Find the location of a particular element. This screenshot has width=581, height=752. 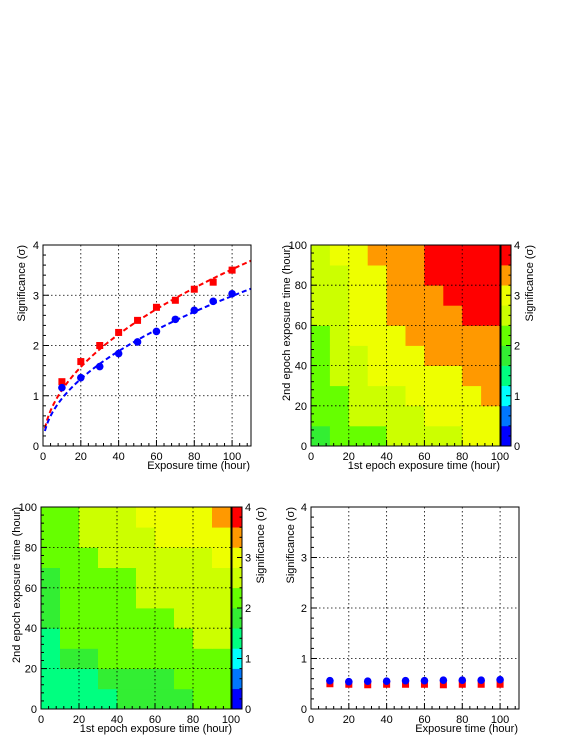

p2-y-axis-label: 2nd epoch exposure time (hour) is located at coordinates (287, 323).